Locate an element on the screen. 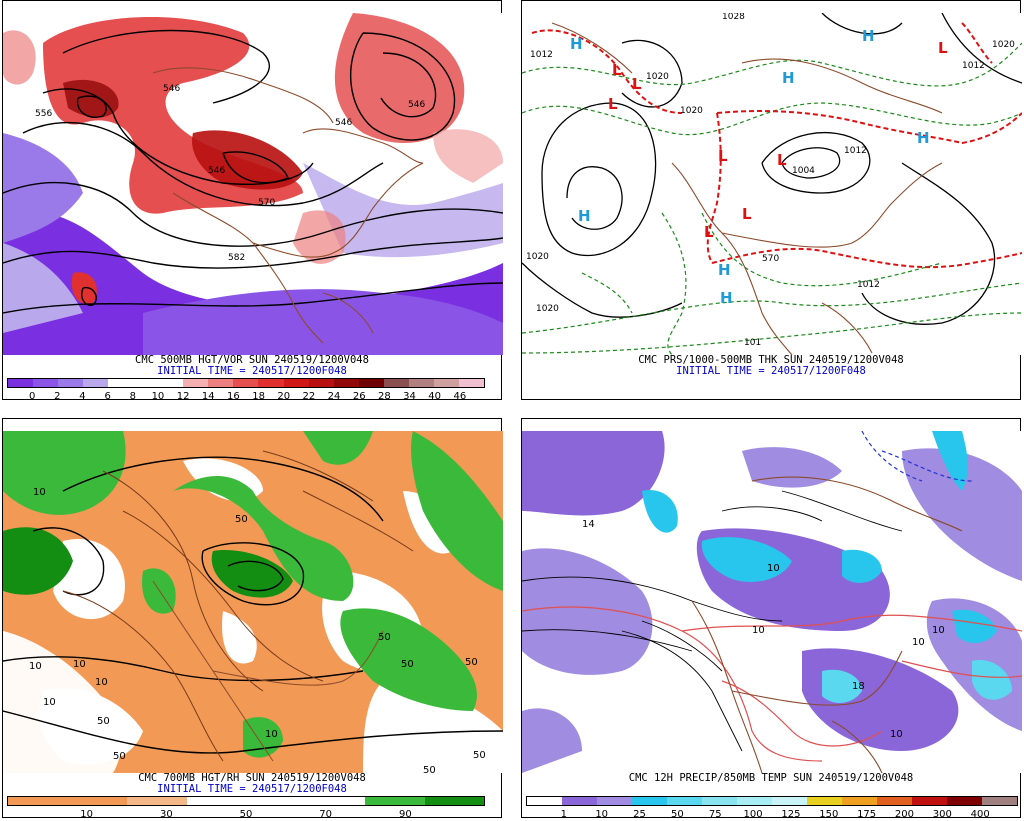 The height and width of the screenshot is (821, 1024). panel-title: CMC 700MB HGT/RH SUN 240519/1200V048 is located at coordinates (252, 778).